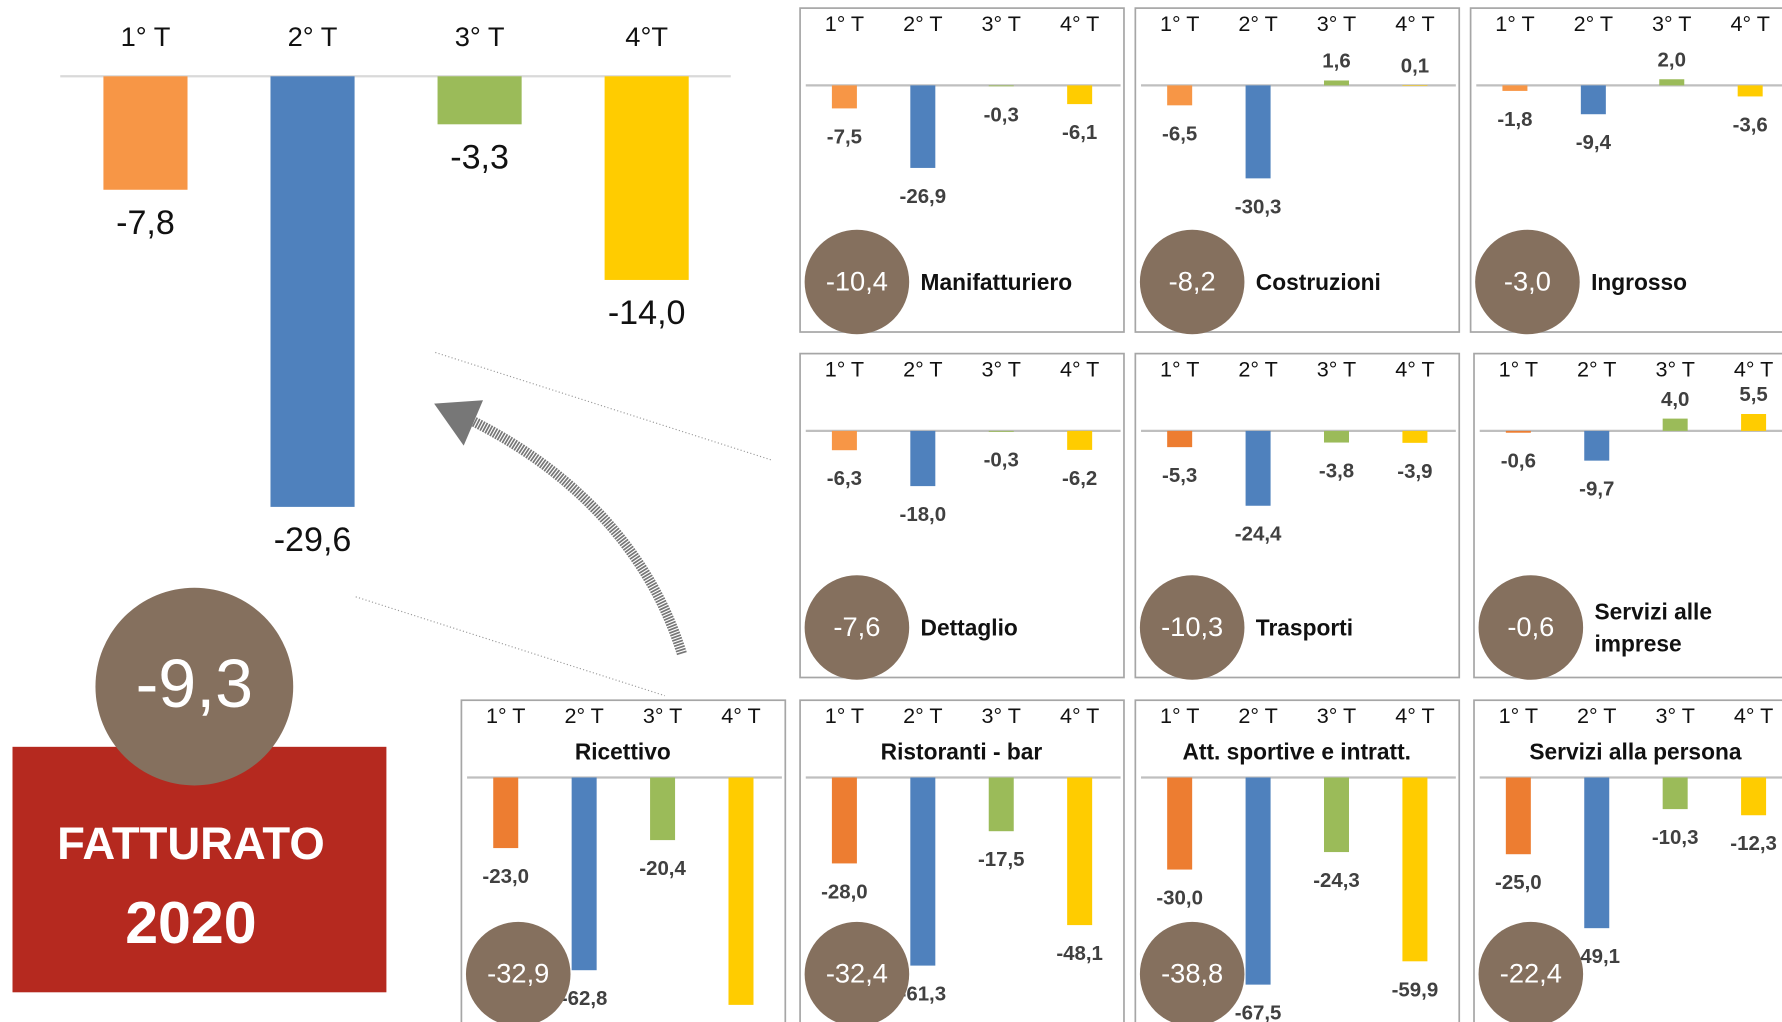  What do you see at coordinates (1258, 1012) in the screenshot?
I see `data-label: -67,5` at bounding box center [1258, 1012].